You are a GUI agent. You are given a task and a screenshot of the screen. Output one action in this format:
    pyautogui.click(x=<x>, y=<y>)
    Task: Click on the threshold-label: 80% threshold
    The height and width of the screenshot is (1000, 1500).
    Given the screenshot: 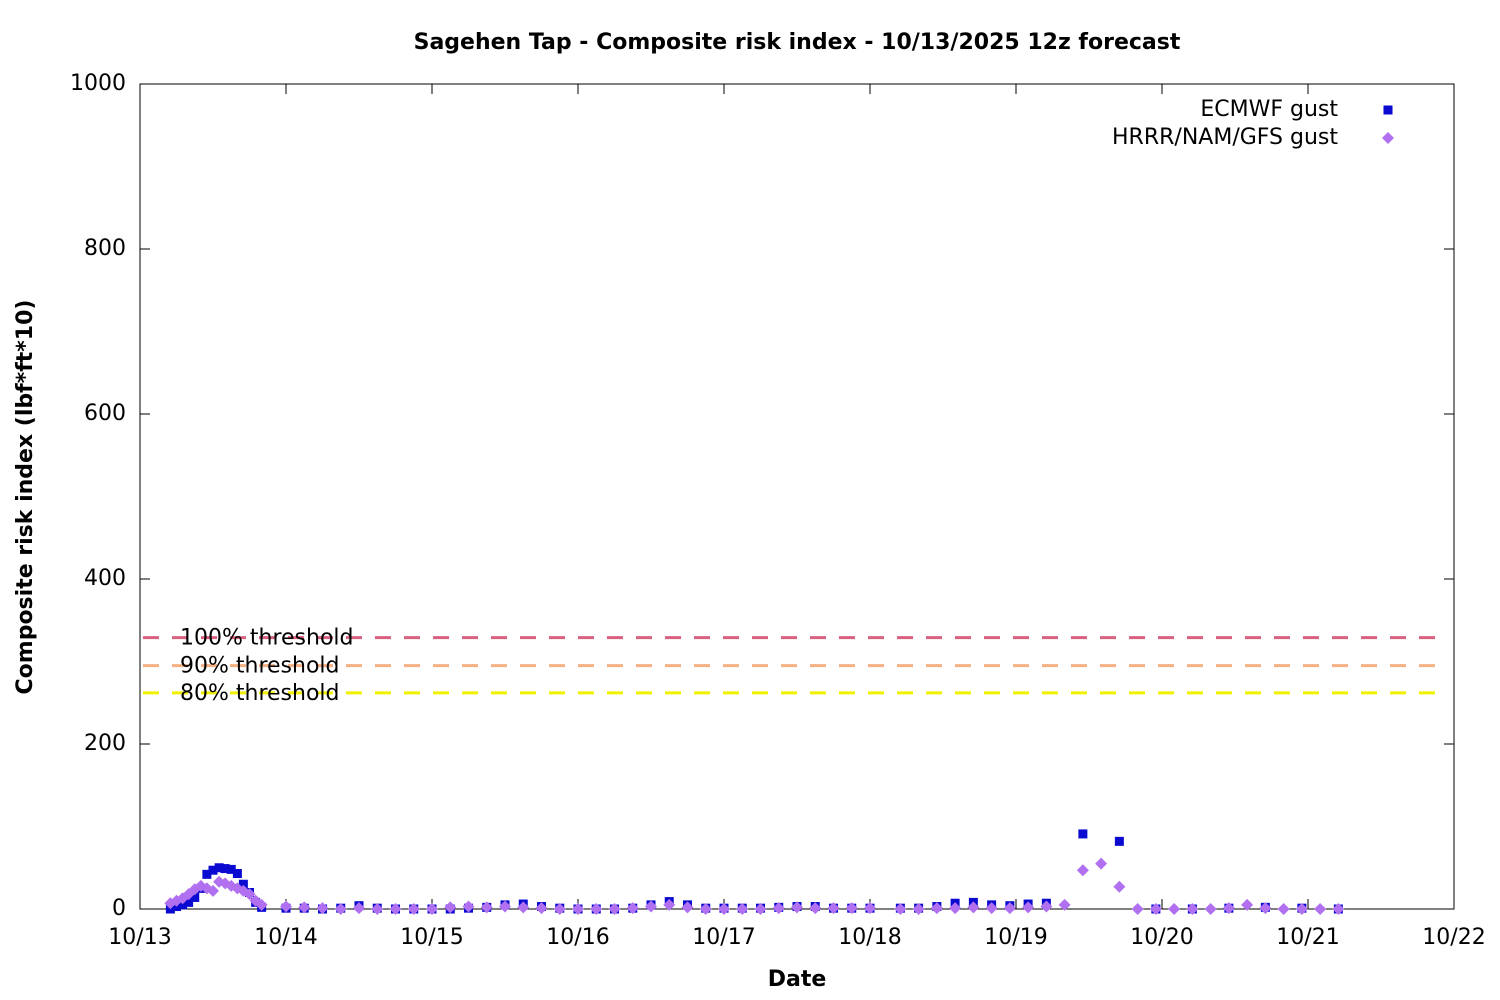 What is the action you would take?
    pyautogui.click(x=260, y=693)
    